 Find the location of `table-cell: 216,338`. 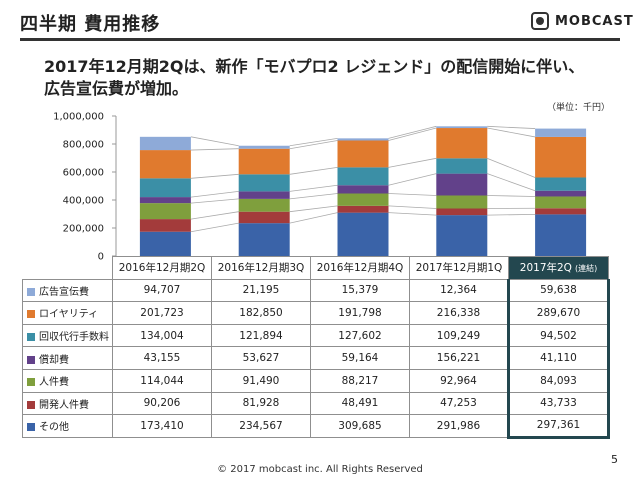

table-cell: 216,338 is located at coordinates (459, 313).